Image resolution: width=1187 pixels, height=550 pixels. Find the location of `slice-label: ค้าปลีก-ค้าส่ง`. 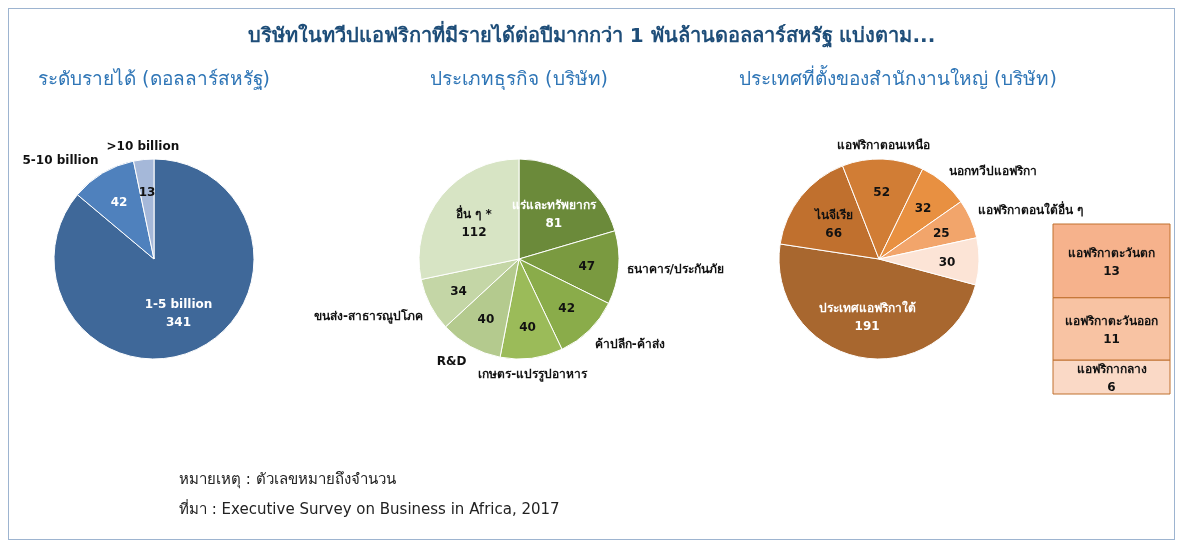

slice-label: ค้าปลีก-ค้าส่ง is located at coordinates (629, 343).